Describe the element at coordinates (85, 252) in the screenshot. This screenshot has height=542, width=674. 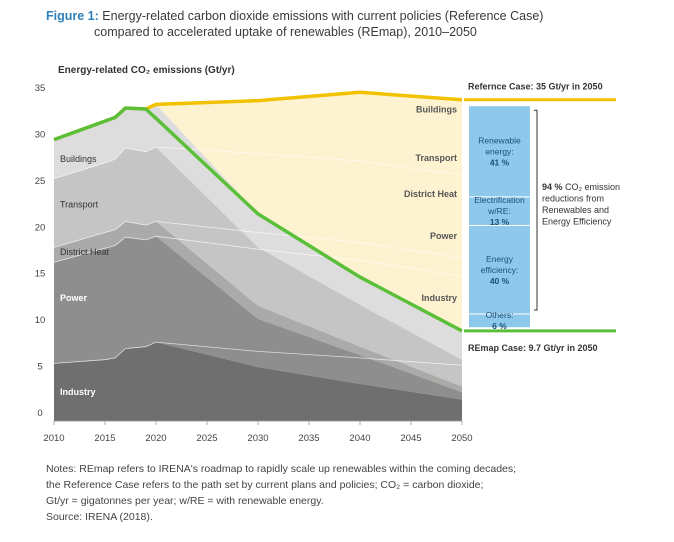
I see `left-label-district-heat: District Heat` at that location.